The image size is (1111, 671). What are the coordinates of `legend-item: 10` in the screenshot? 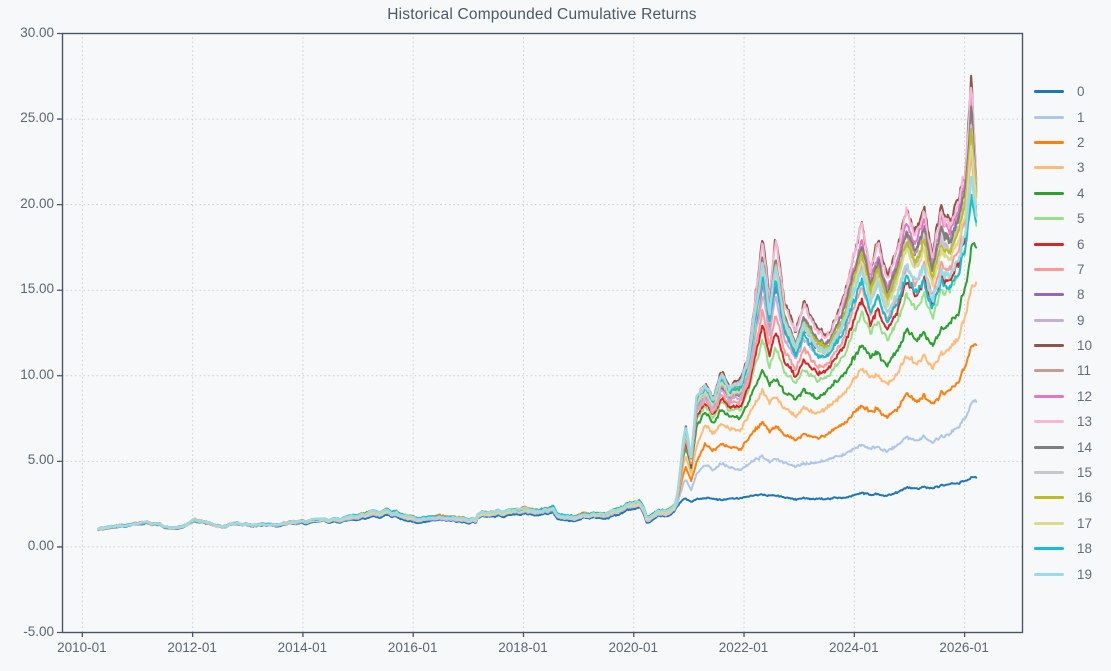 It's located at (1063, 345).